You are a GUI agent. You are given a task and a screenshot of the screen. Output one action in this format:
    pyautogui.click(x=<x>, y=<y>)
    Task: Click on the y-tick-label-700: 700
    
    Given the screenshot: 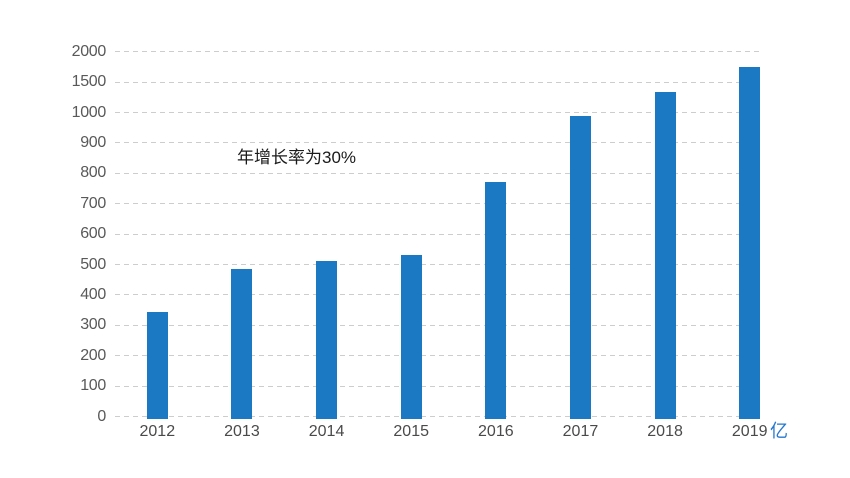 What is the action you would take?
    pyautogui.click(x=93, y=203)
    